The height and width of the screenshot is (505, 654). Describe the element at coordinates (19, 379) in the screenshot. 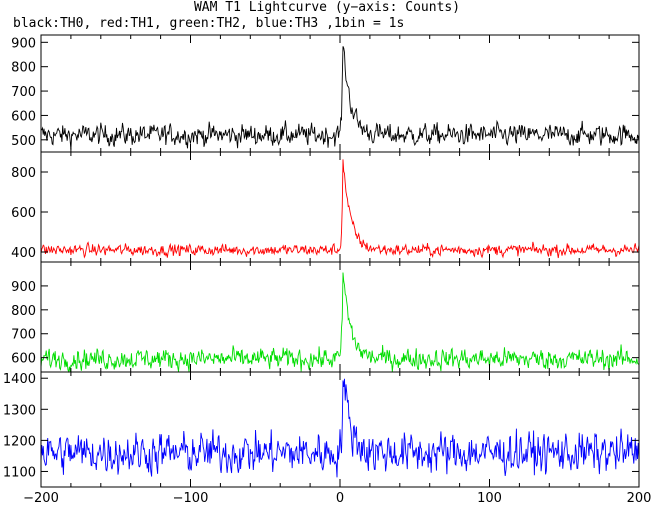

I see `y-tick-label-3-3: 1400` at that location.